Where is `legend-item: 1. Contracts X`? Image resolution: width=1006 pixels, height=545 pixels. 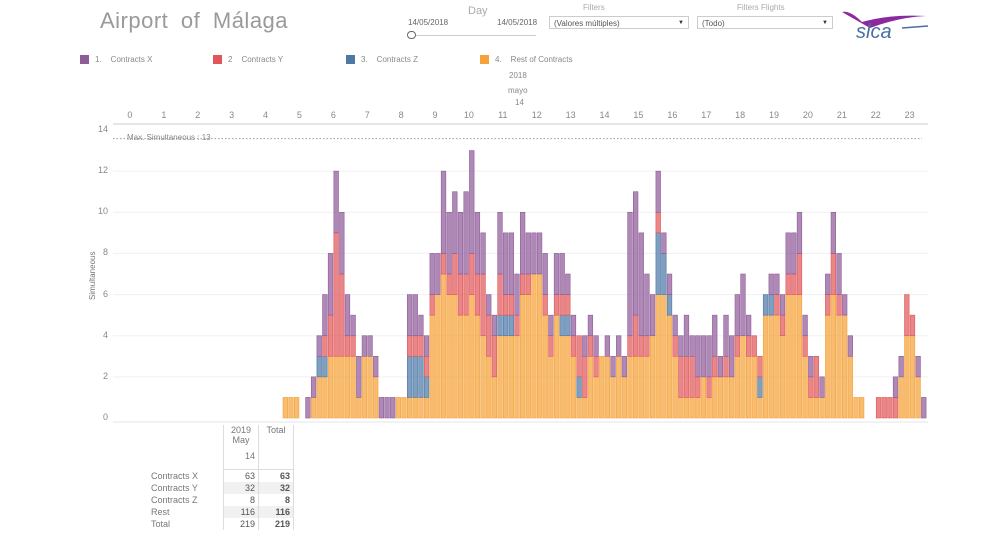 legend-item: 1. Contracts X is located at coordinates (116, 59).